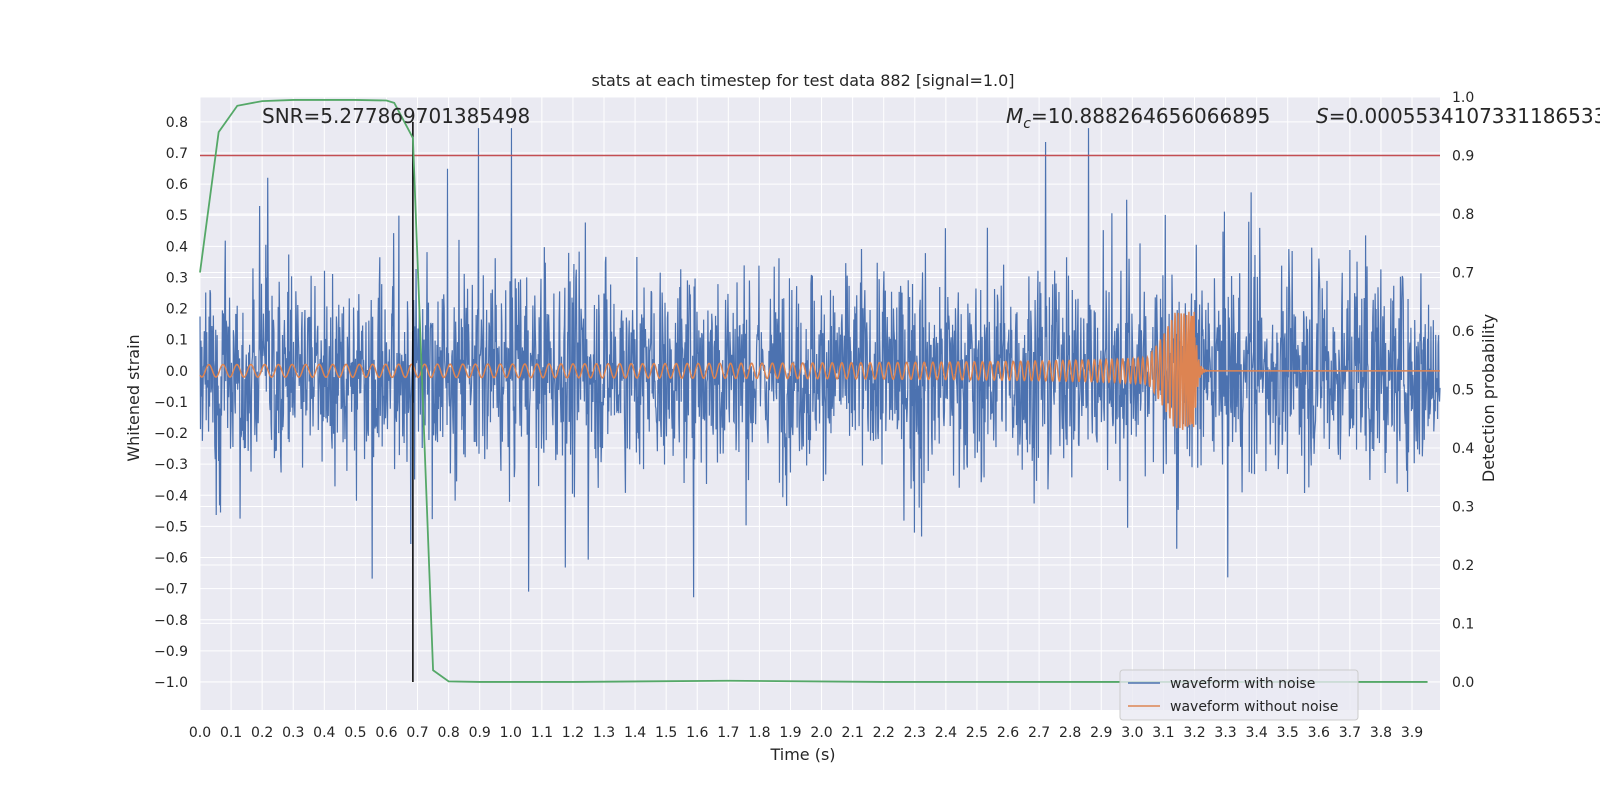 The image size is (1600, 800). What do you see at coordinates (1132, 733) in the screenshot?
I see `x-tick-label: 3.0` at bounding box center [1132, 733].